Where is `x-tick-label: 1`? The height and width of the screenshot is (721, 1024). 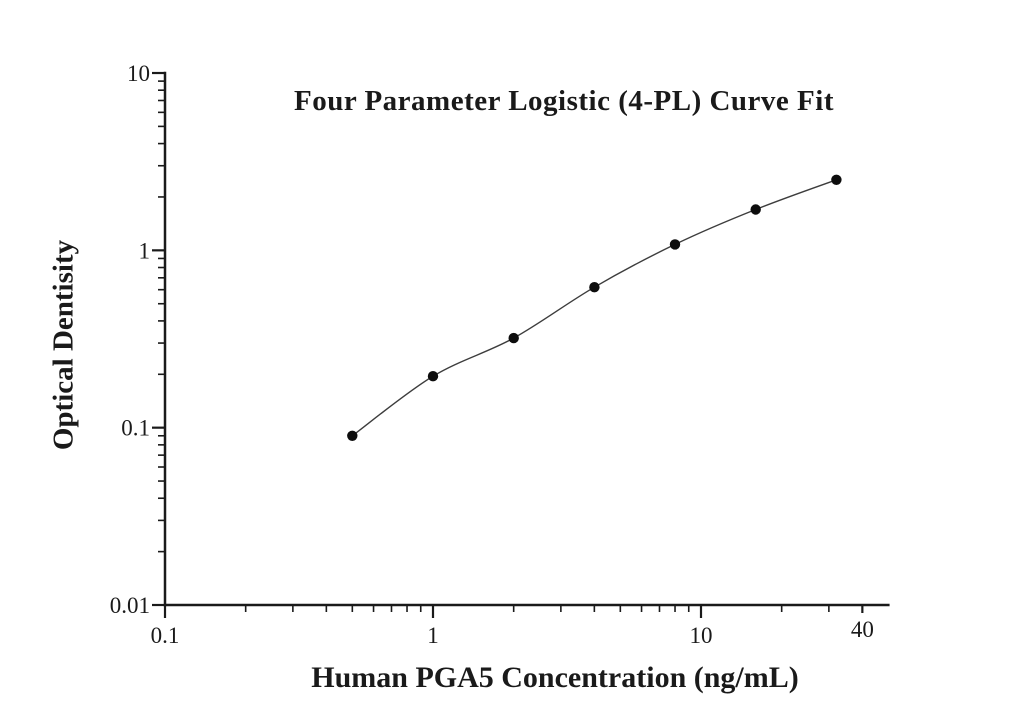 x-tick-label: 1 is located at coordinates (433, 635).